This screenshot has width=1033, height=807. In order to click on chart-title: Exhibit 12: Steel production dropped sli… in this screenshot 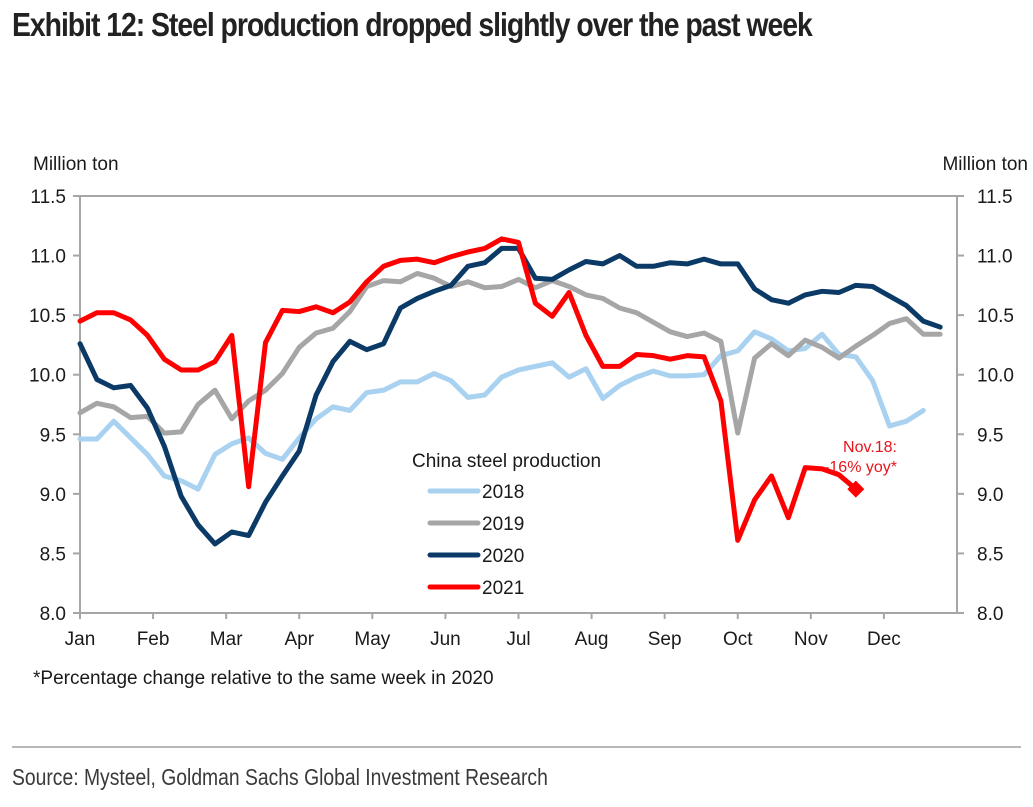, I will do `click(412, 24)`.